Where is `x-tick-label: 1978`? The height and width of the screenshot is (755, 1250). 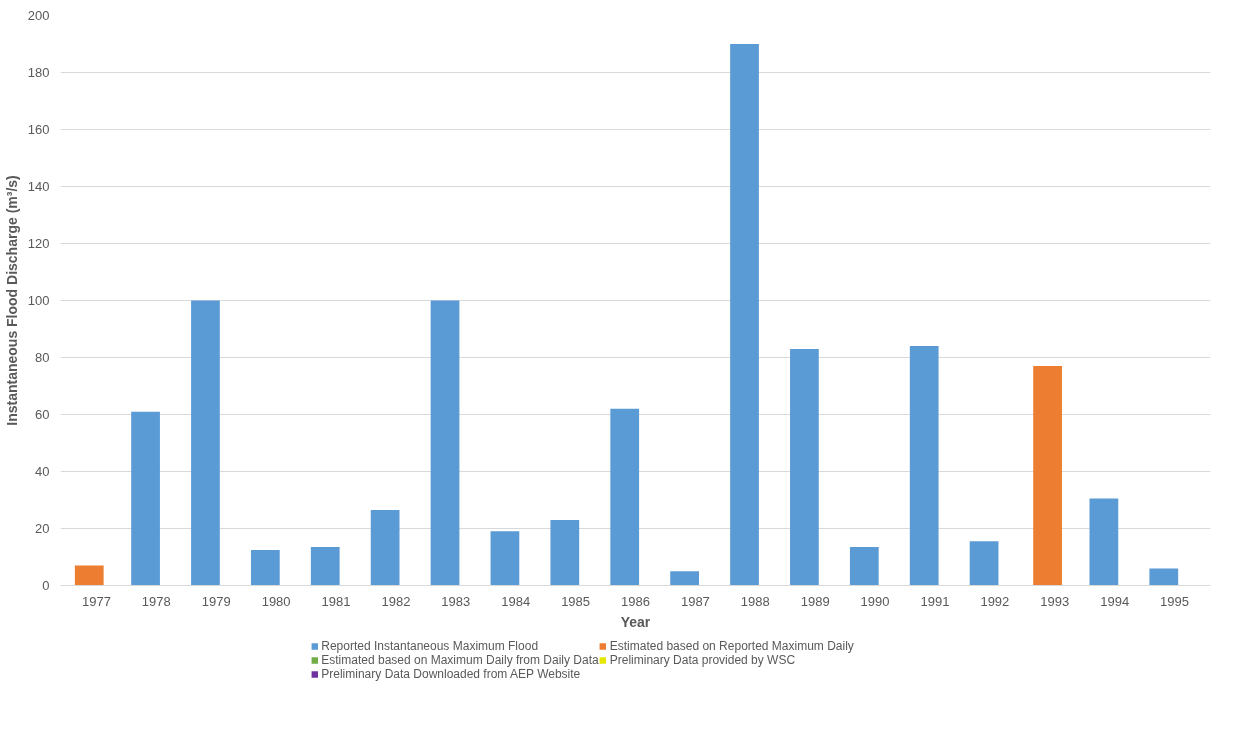
x-tick-label: 1978 is located at coordinates (156, 601).